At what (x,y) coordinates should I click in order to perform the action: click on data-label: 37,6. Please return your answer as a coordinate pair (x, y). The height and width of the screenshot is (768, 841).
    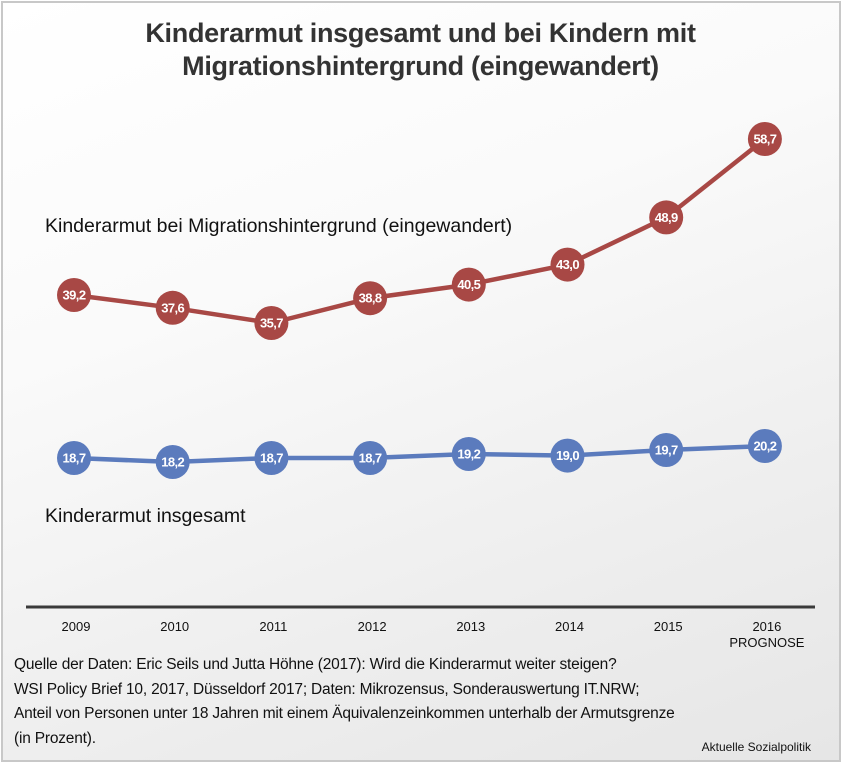
    Looking at the image, I should click on (172, 307).